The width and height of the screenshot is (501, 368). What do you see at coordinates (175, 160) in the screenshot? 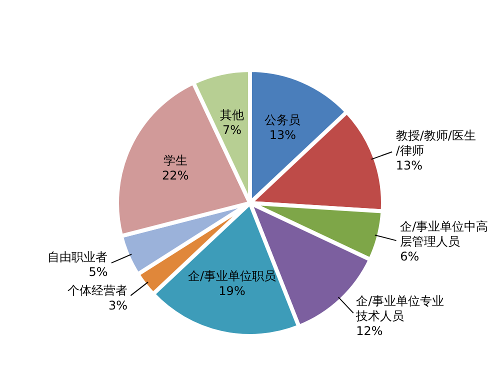
I see `slice-label: 学生` at bounding box center [175, 160].